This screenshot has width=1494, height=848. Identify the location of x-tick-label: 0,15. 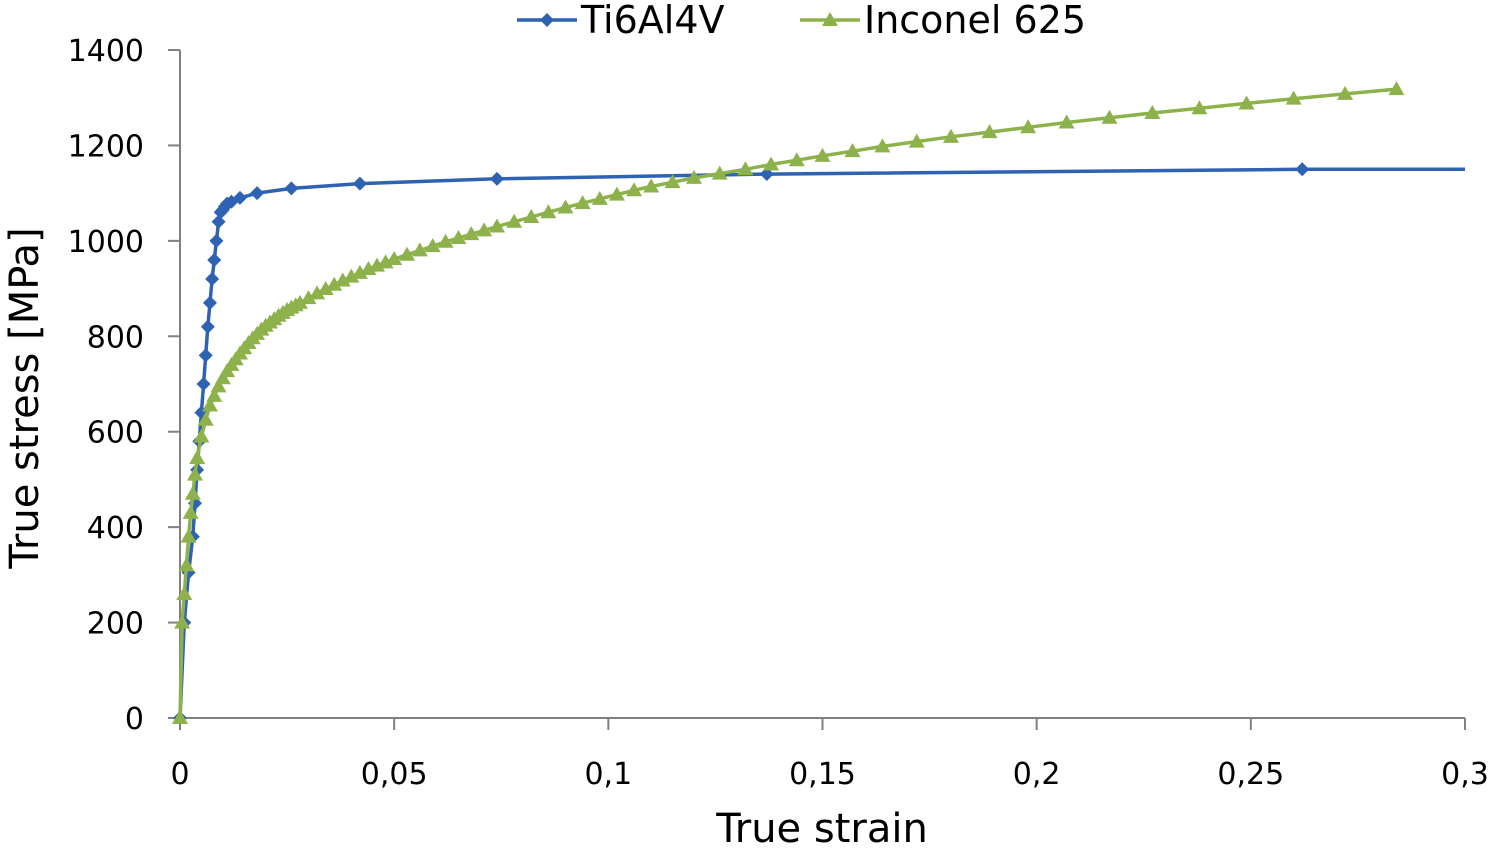
(822, 774).